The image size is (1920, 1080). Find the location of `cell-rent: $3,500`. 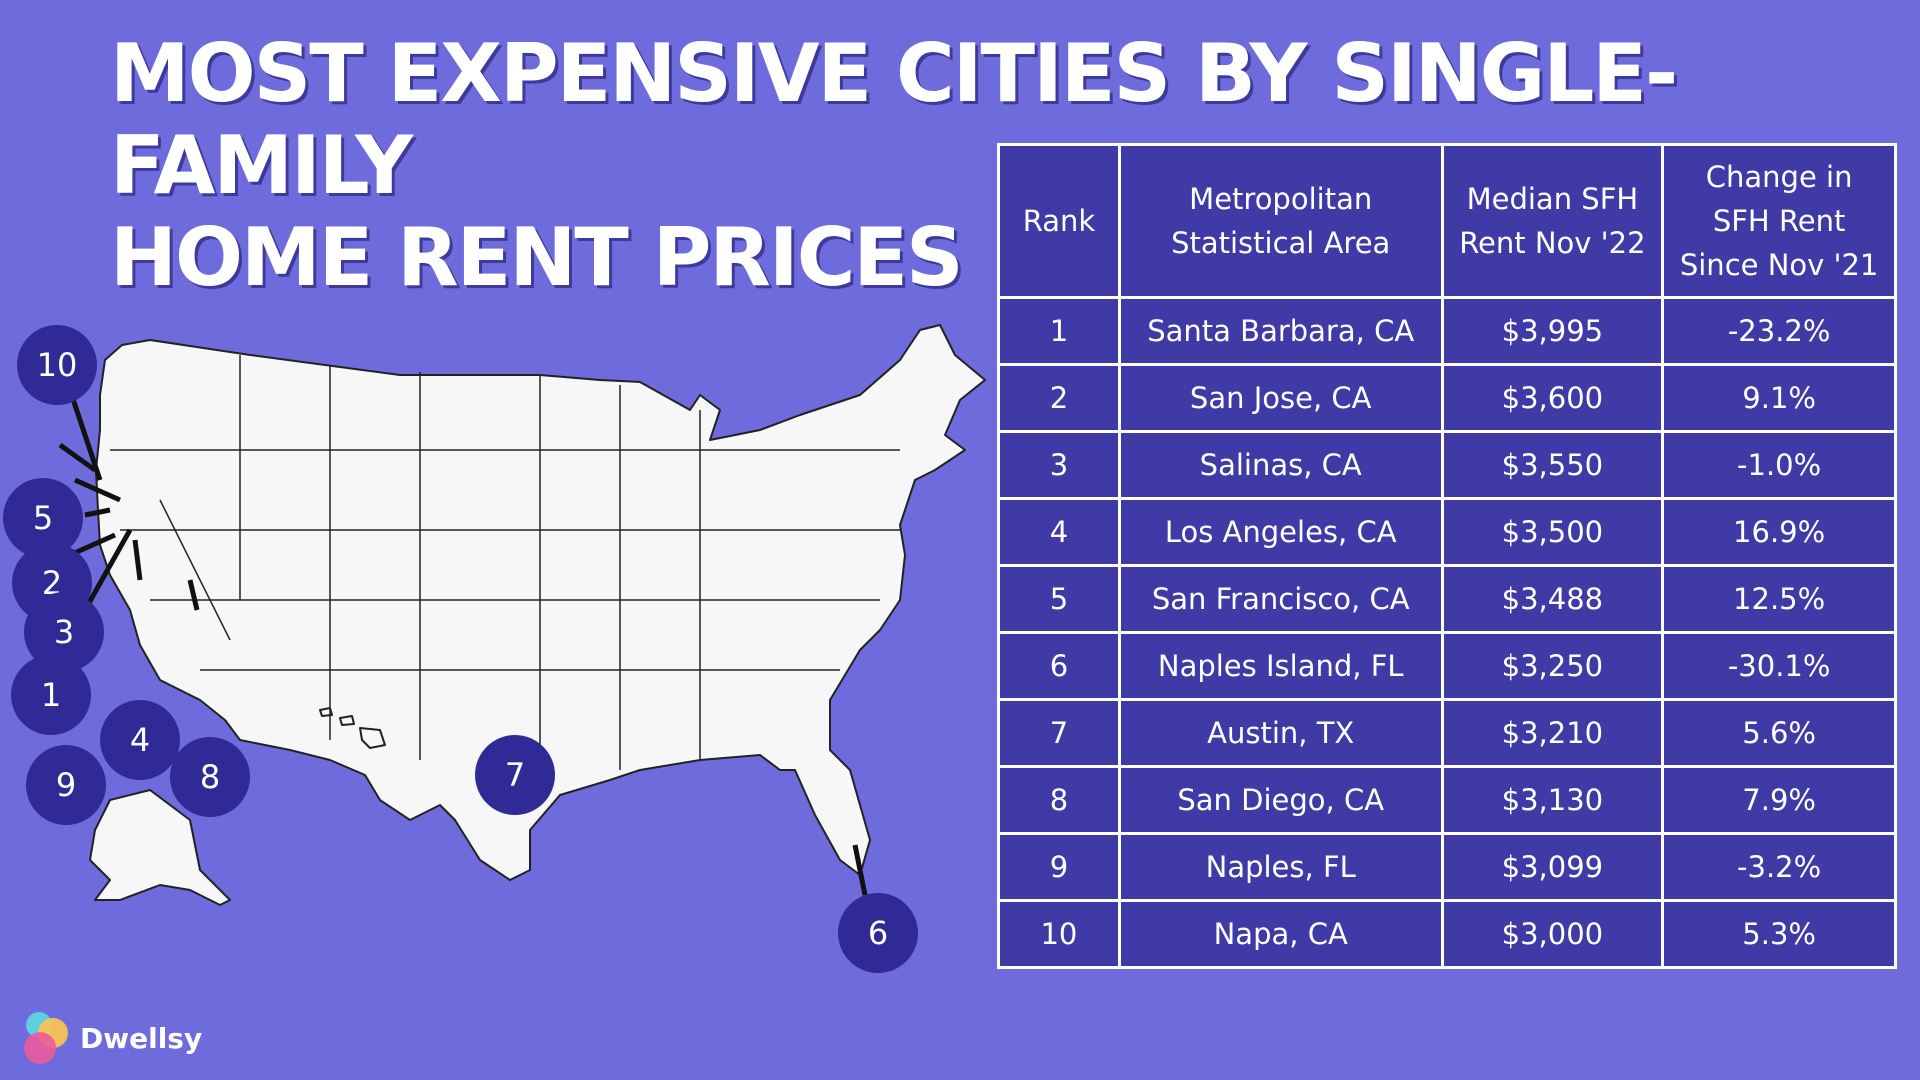

cell-rent: $3,500 is located at coordinates (1552, 532).